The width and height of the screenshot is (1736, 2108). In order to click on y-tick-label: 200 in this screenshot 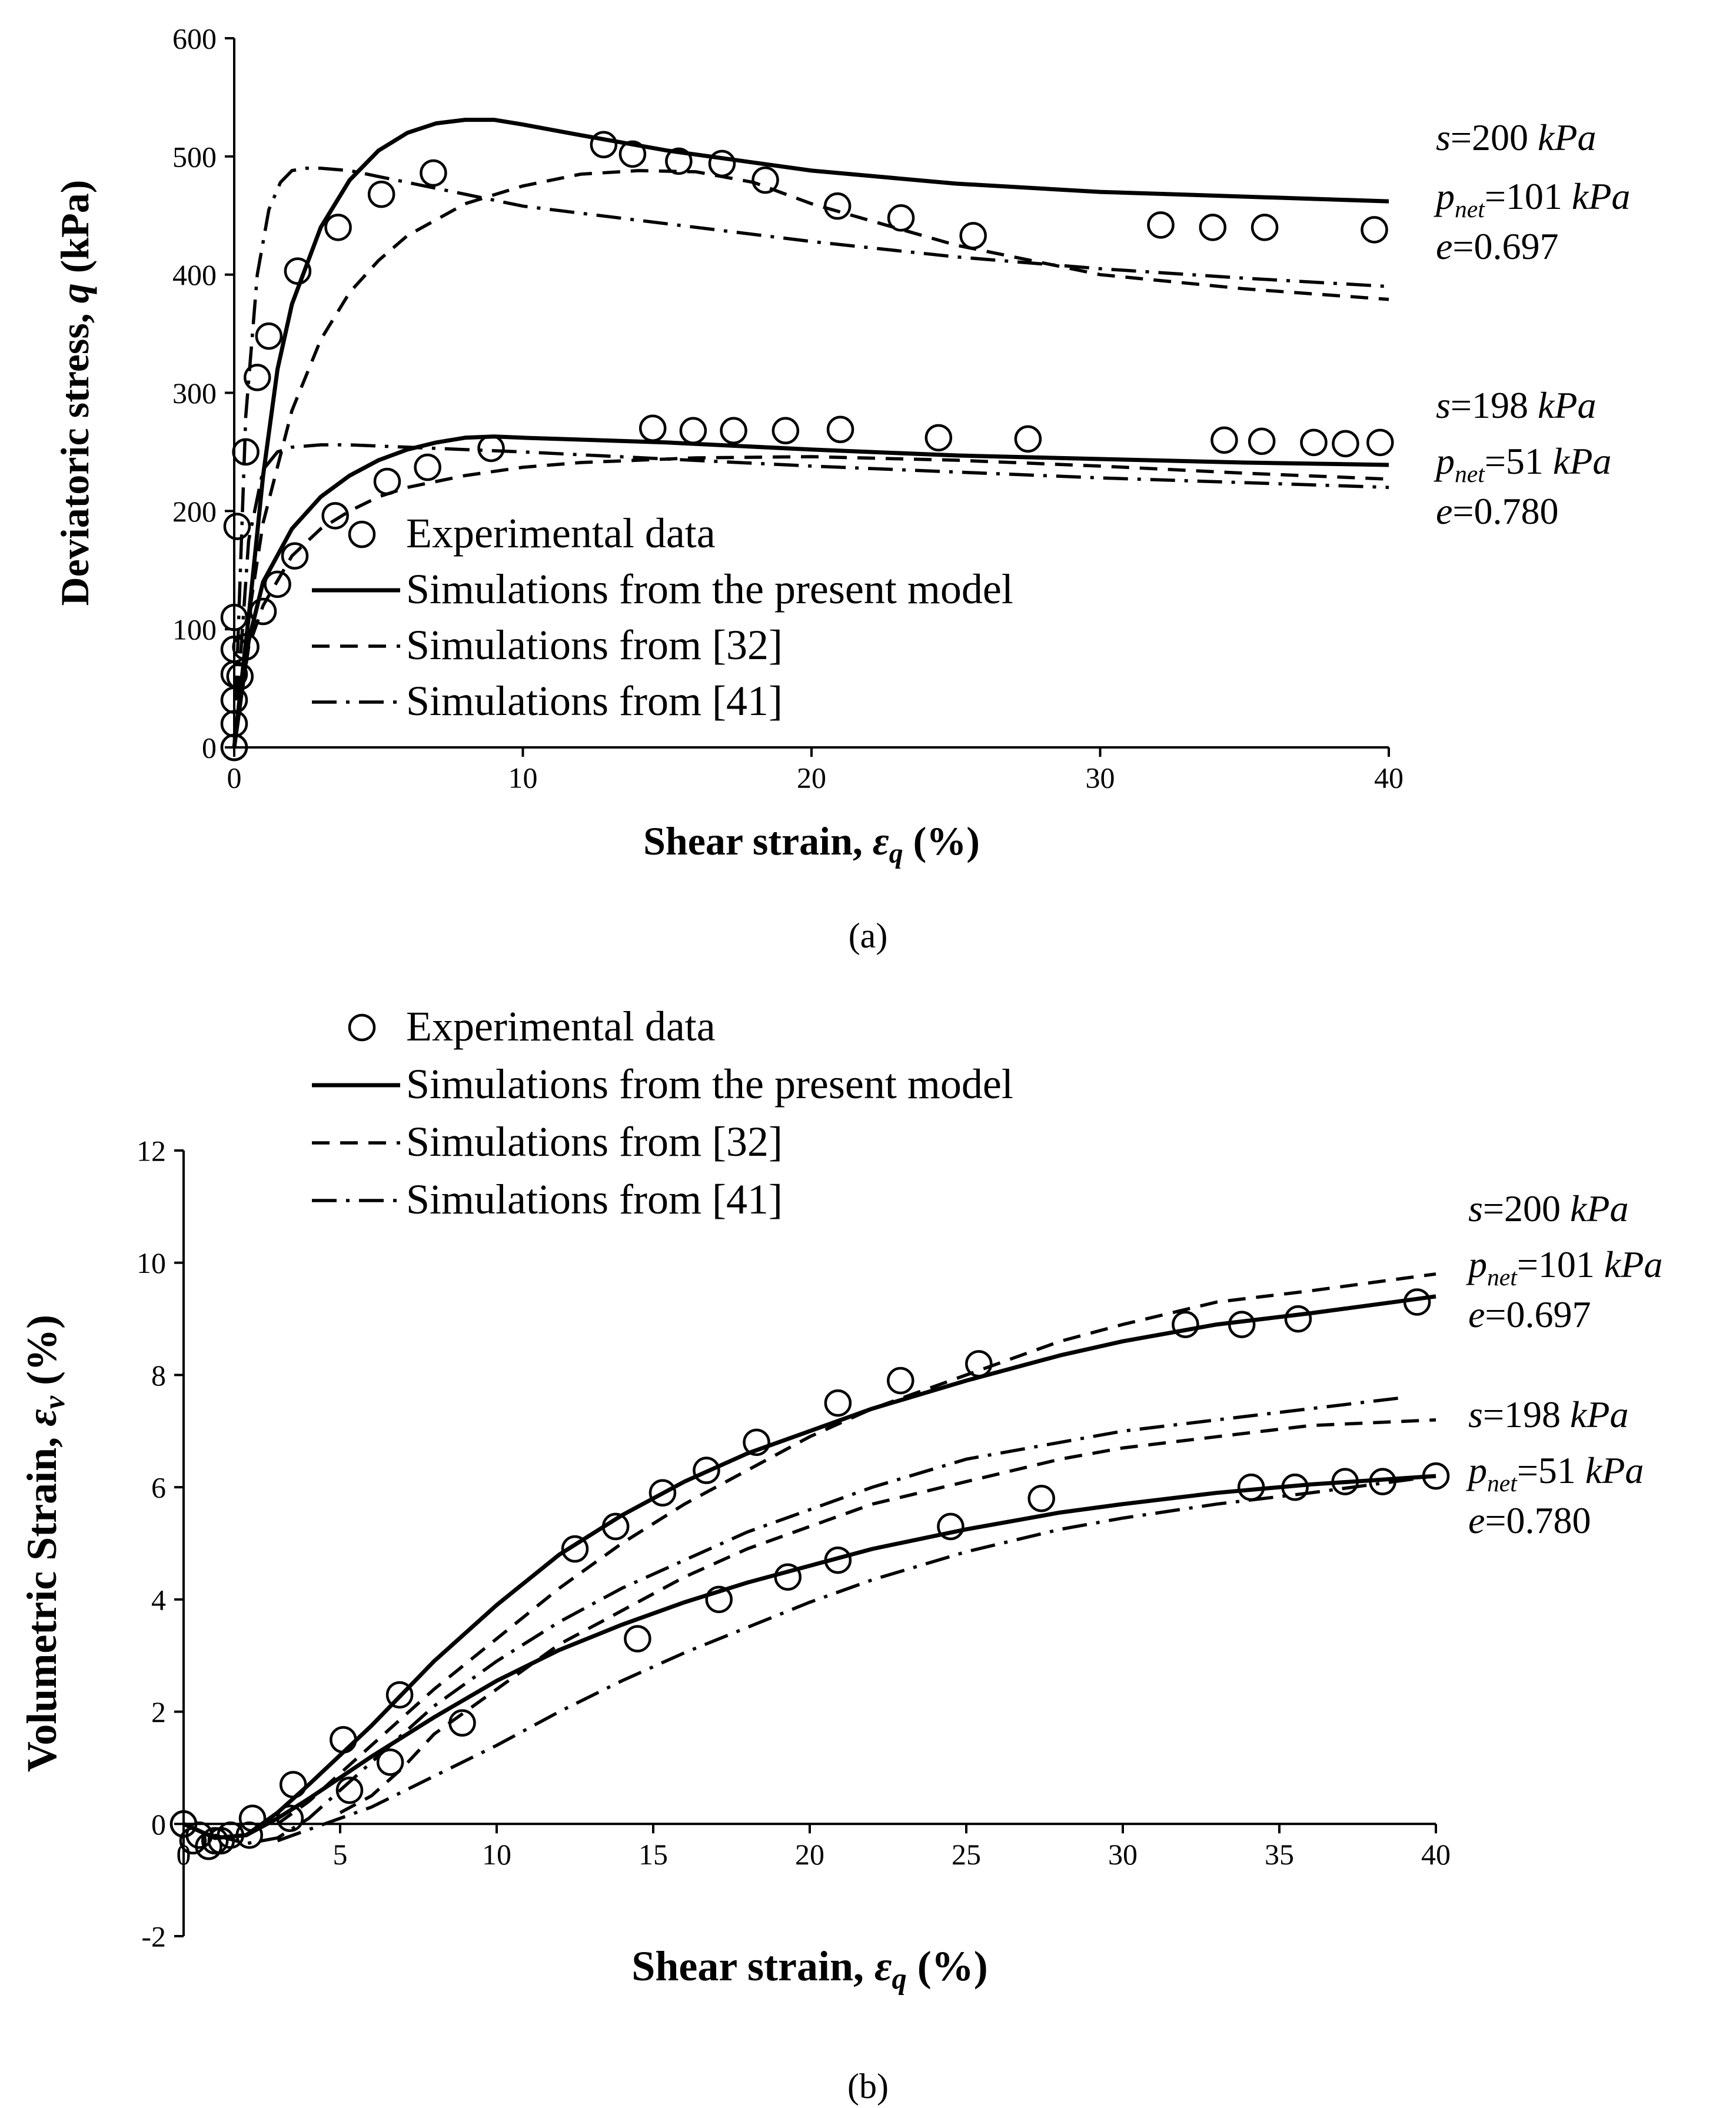, I will do `click(195, 511)`.